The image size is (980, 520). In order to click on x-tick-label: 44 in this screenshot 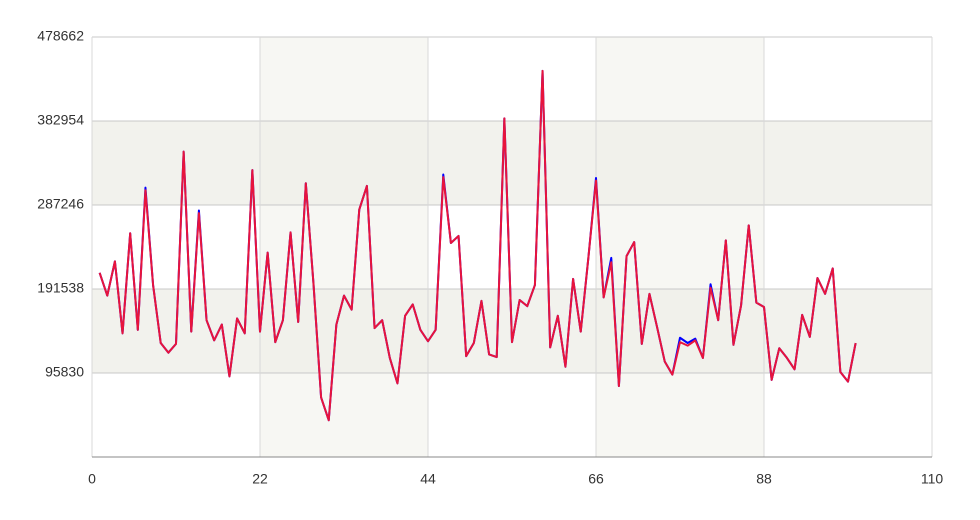, I will do `click(428, 479)`.